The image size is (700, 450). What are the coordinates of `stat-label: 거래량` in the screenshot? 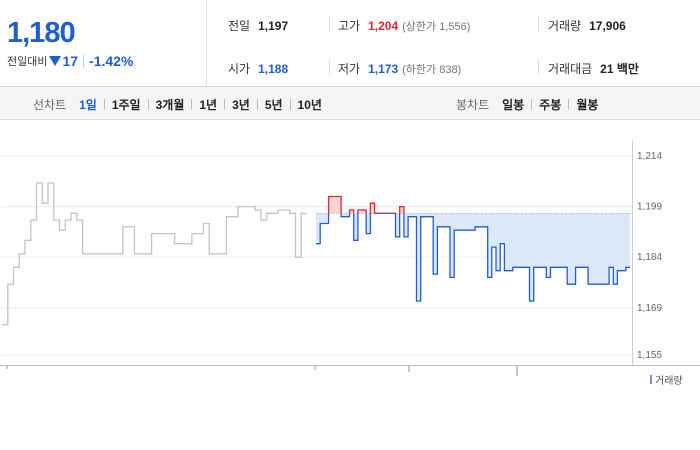 It's located at (565, 26).